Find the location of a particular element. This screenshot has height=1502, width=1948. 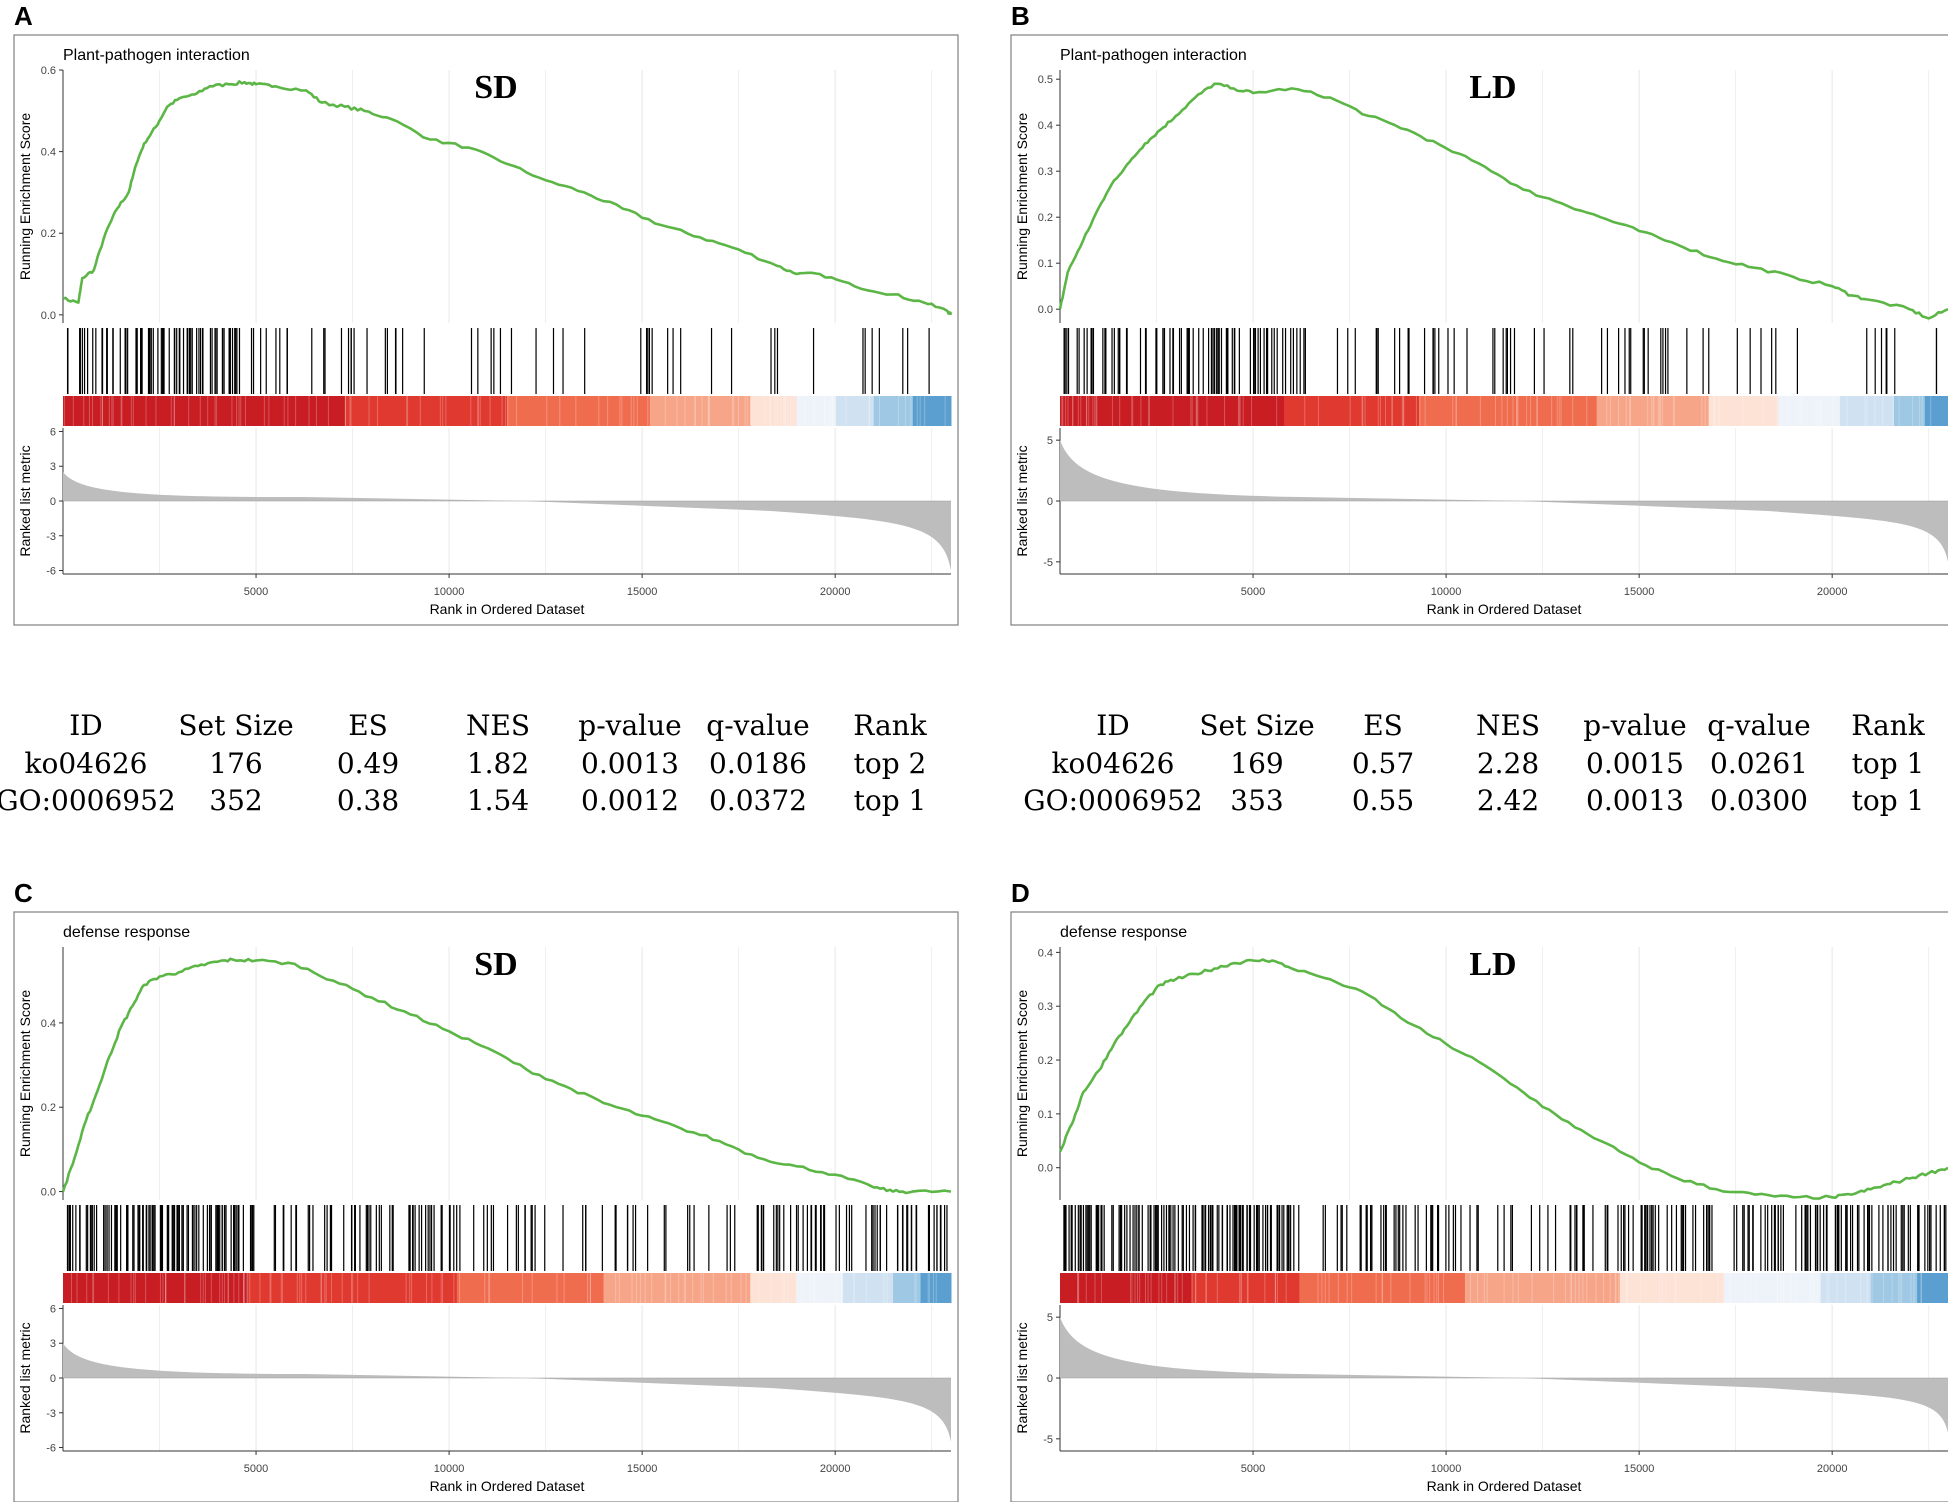

grid-lines is located at coordinates (546, 1199).